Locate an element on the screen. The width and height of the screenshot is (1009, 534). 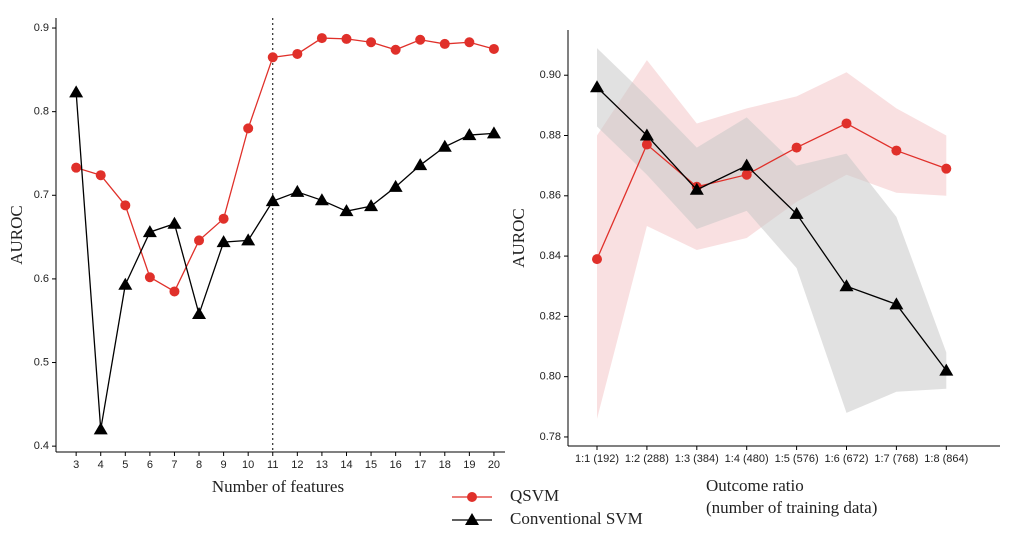
y-tick-label: 0.6 is located at coordinates (41, 279).